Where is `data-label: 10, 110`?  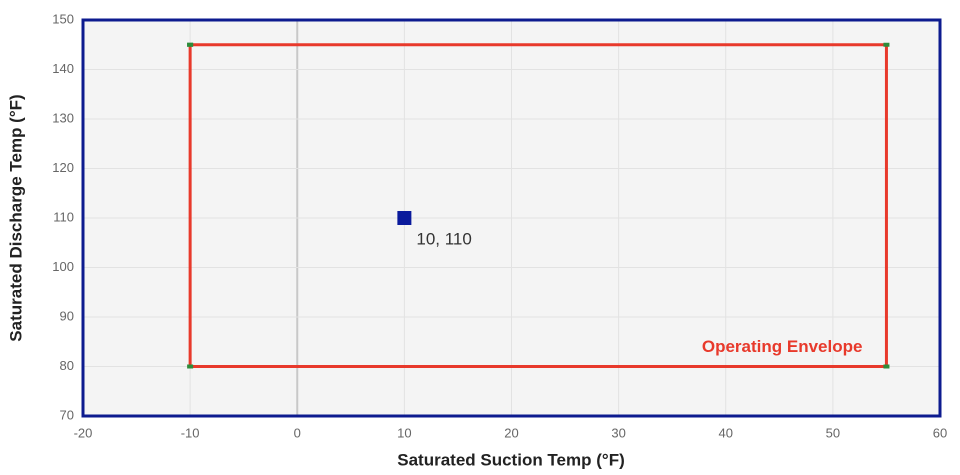
data-label: 10, 110 is located at coordinates (443, 238).